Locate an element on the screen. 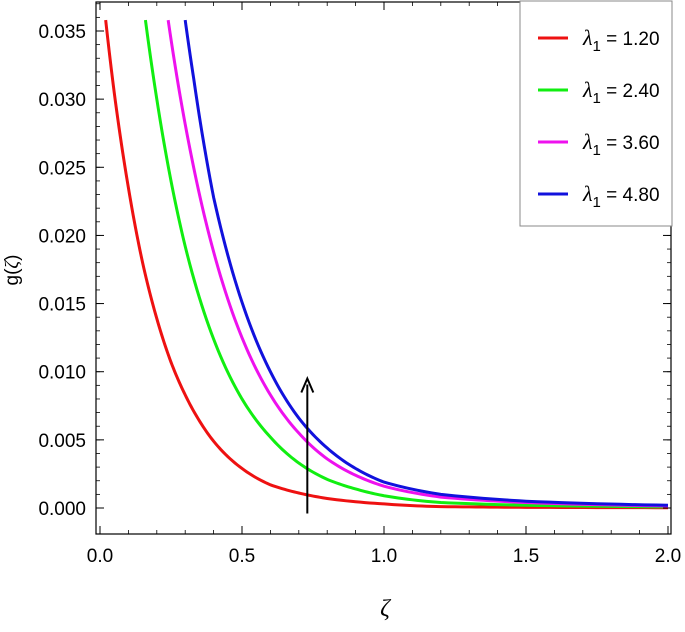 The height and width of the screenshot is (632, 685). y-tick-label: 0.035 is located at coordinates (62, 32).